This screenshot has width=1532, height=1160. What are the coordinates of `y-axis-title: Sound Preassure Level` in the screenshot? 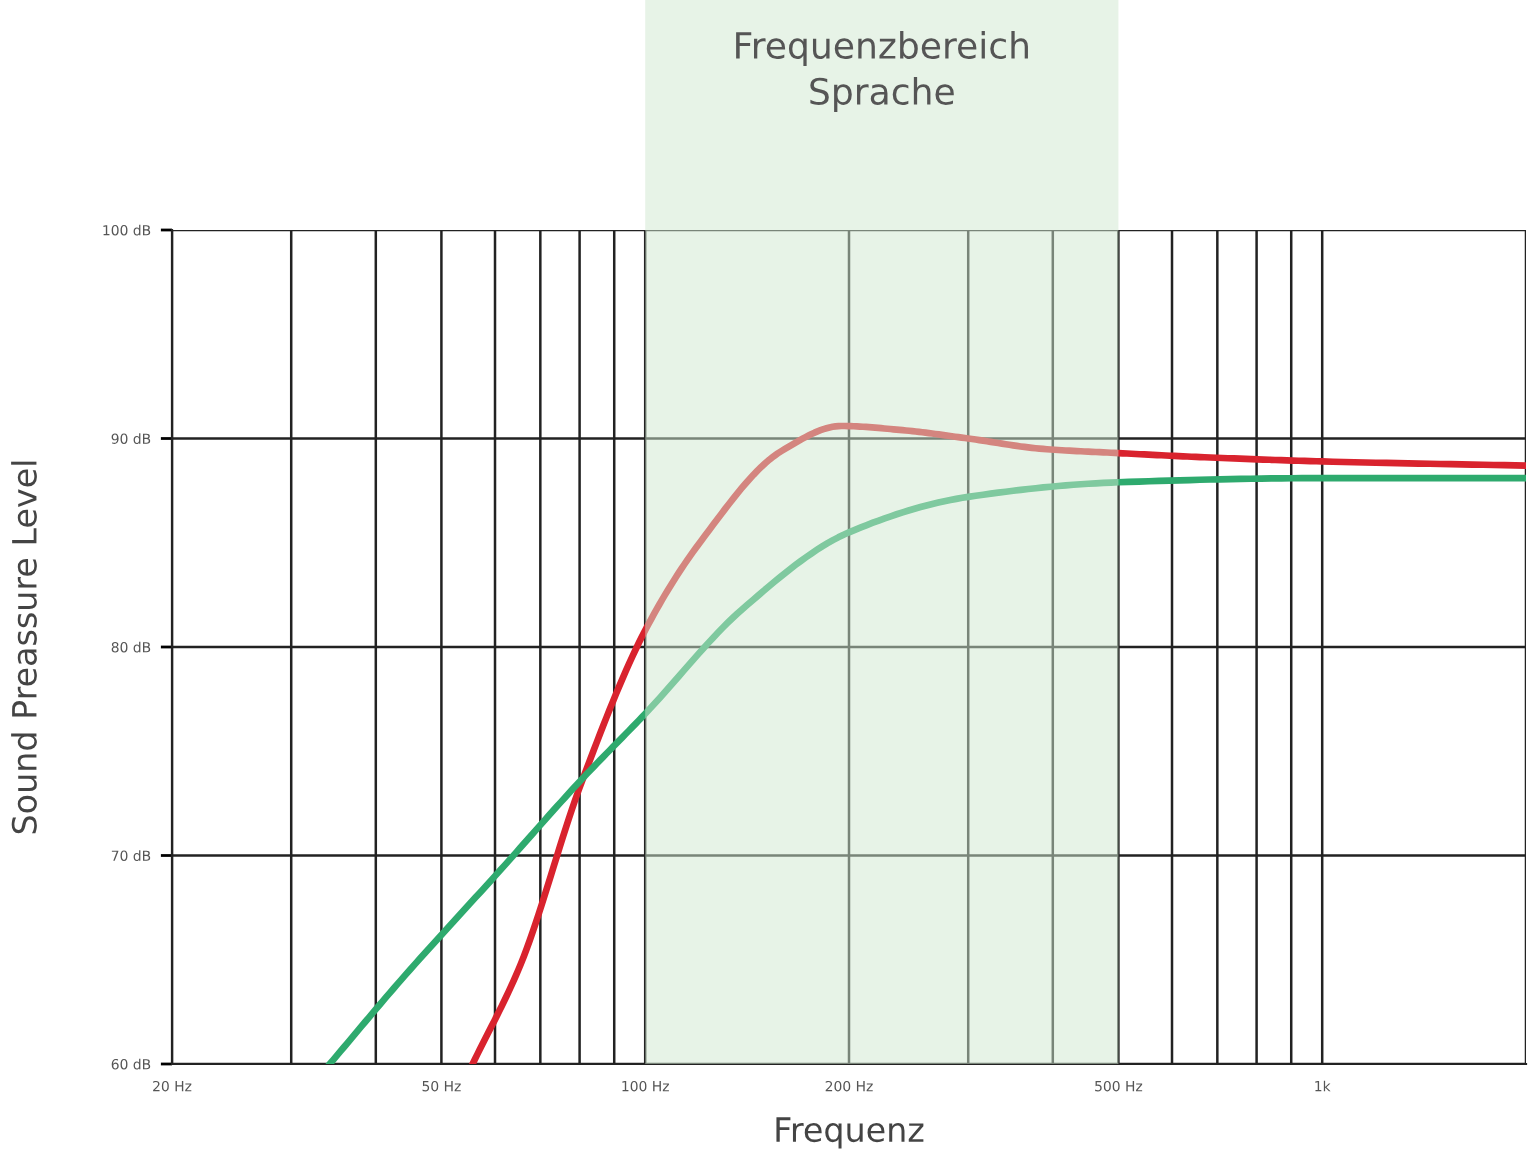 It's located at (24, 647).